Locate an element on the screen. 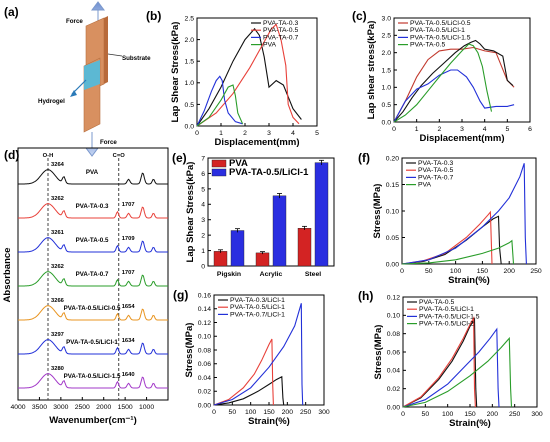 The width and height of the screenshot is (550, 442). spectrum-name: PVA is located at coordinates (92, 172).